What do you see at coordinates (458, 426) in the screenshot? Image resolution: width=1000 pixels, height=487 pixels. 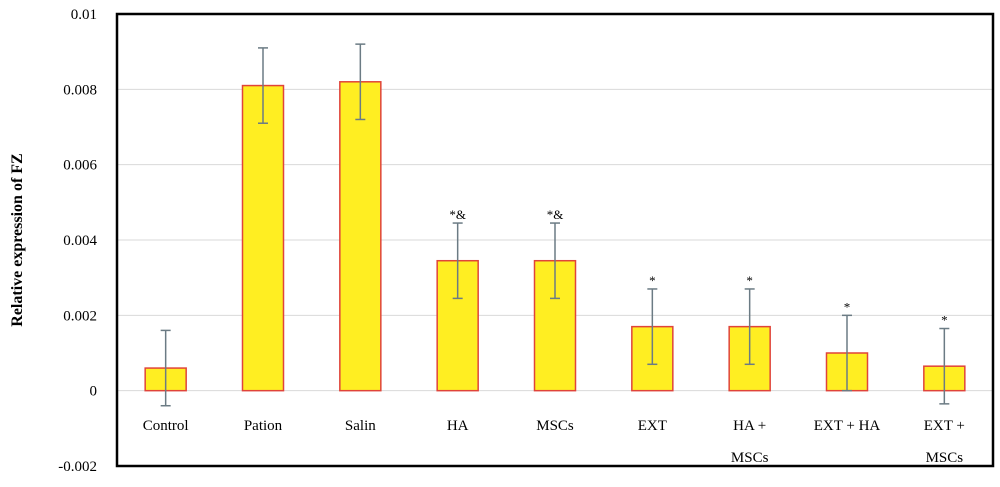 I see `category-label: HA` at bounding box center [458, 426].